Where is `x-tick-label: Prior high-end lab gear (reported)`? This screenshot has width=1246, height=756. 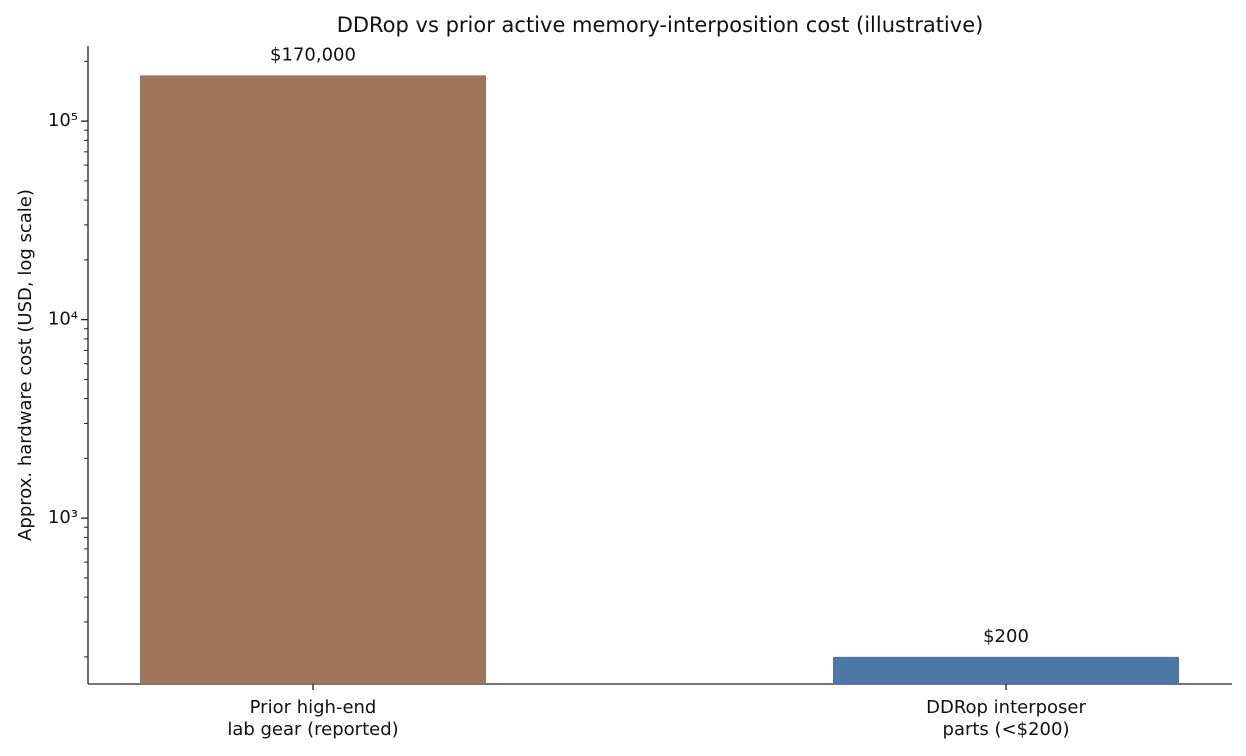 x-tick-label: Prior high-end lab gear (reported) is located at coordinates (312, 718).